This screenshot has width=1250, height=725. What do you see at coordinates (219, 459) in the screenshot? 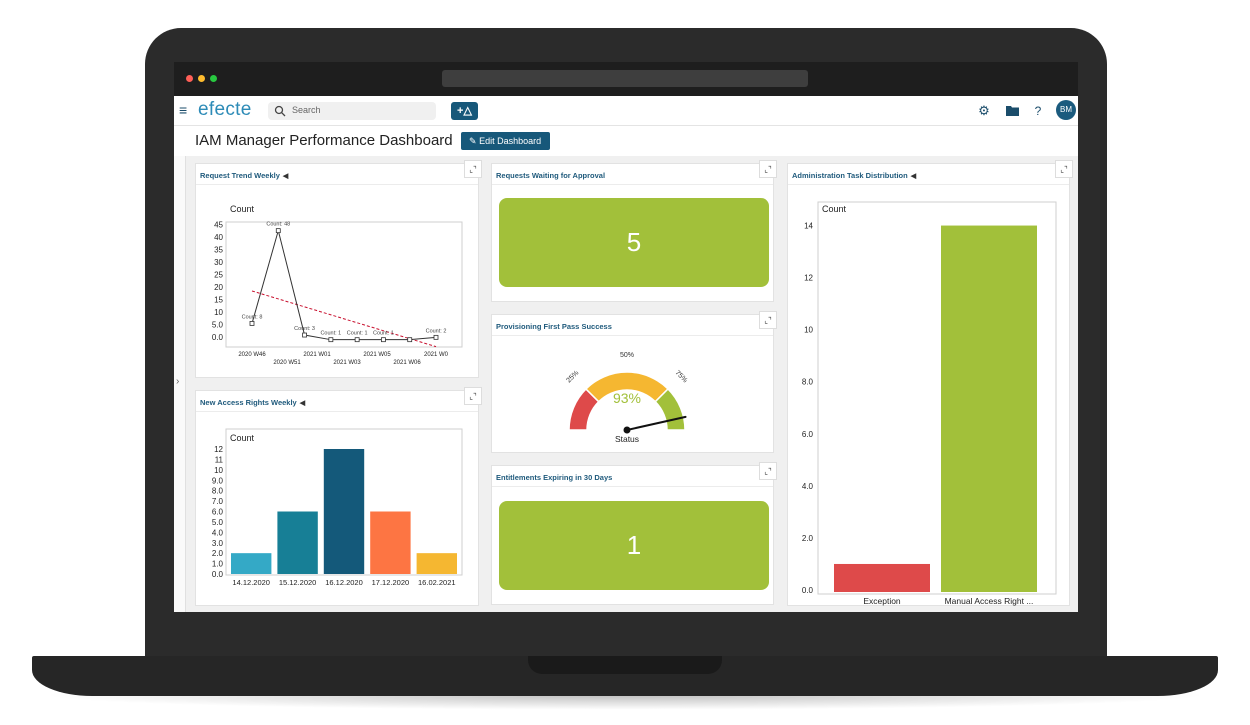
I see `y-tick-label: 11` at bounding box center [219, 459].